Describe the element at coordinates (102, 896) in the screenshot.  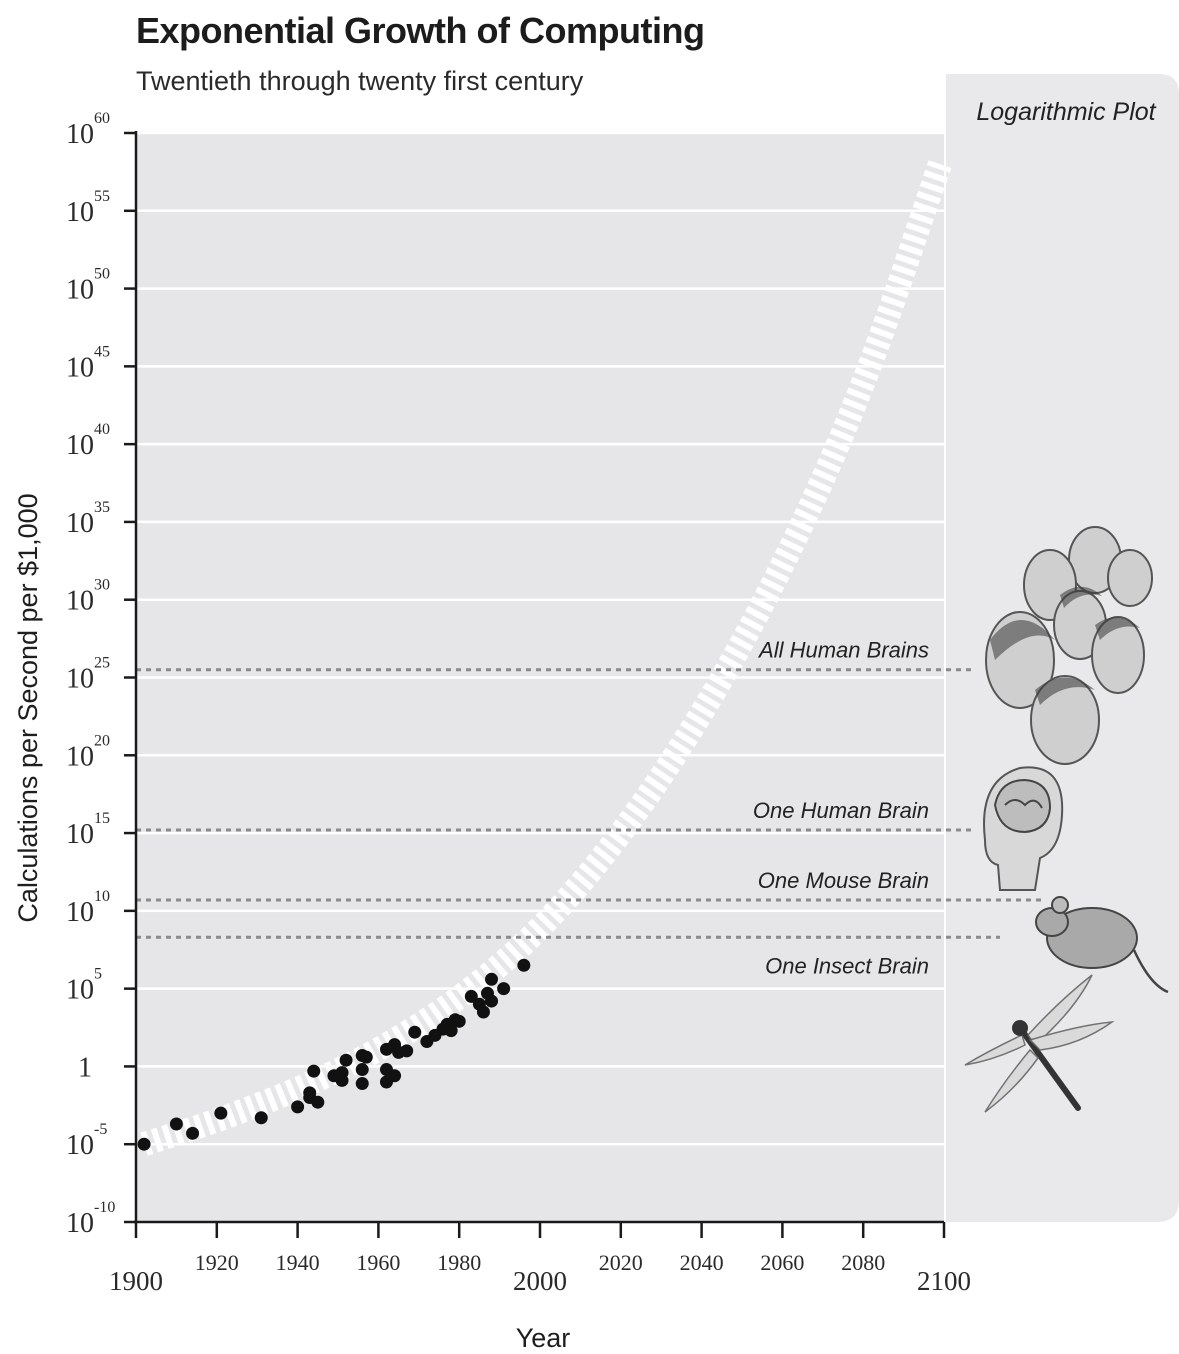
I see `y-tick-exponent: 10` at that location.